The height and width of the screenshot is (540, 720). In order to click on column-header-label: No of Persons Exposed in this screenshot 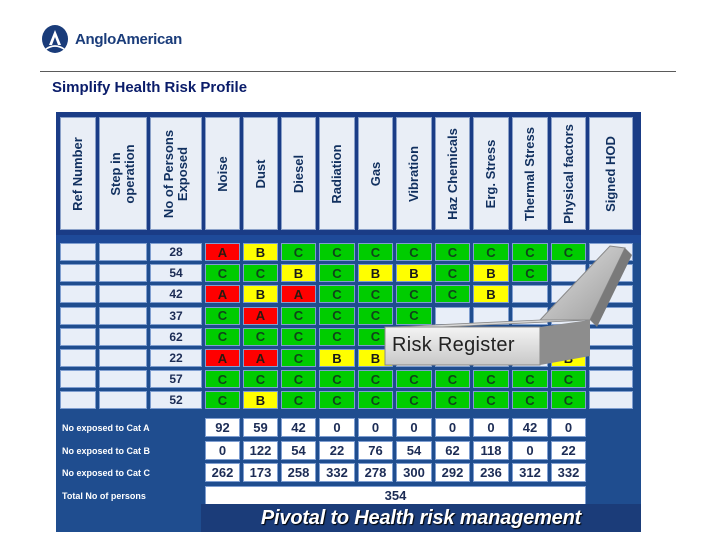, I will do `click(175, 173)`.